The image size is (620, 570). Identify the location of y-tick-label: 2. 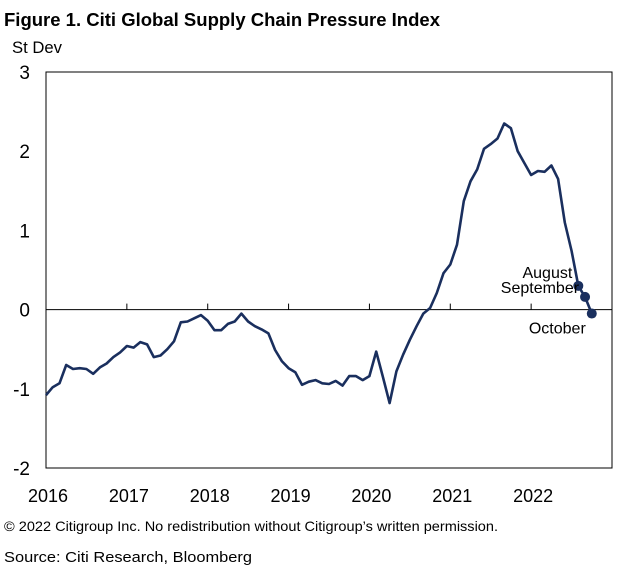
(24, 152).